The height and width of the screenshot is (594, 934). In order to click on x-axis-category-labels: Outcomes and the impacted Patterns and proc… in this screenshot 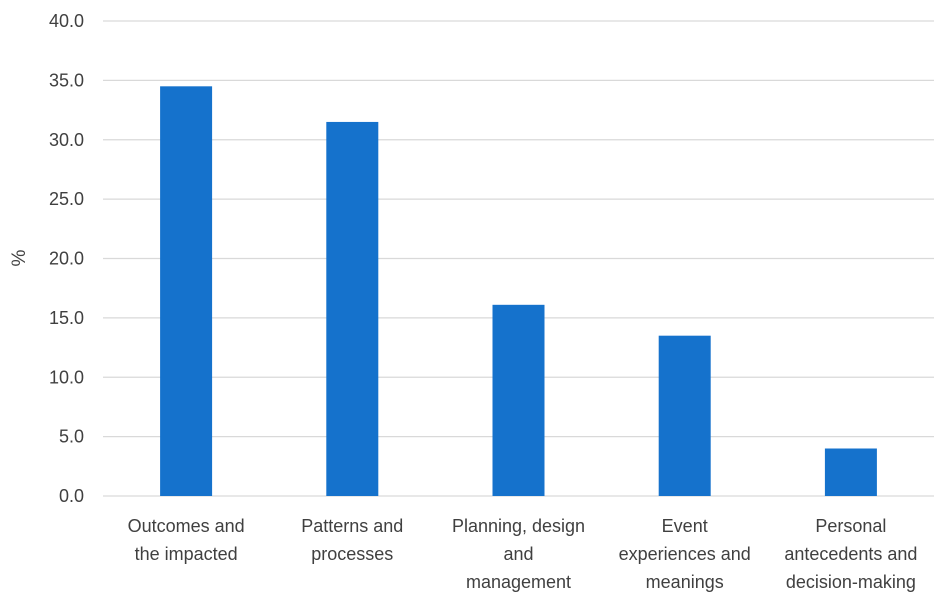, I will do `click(523, 554)`.